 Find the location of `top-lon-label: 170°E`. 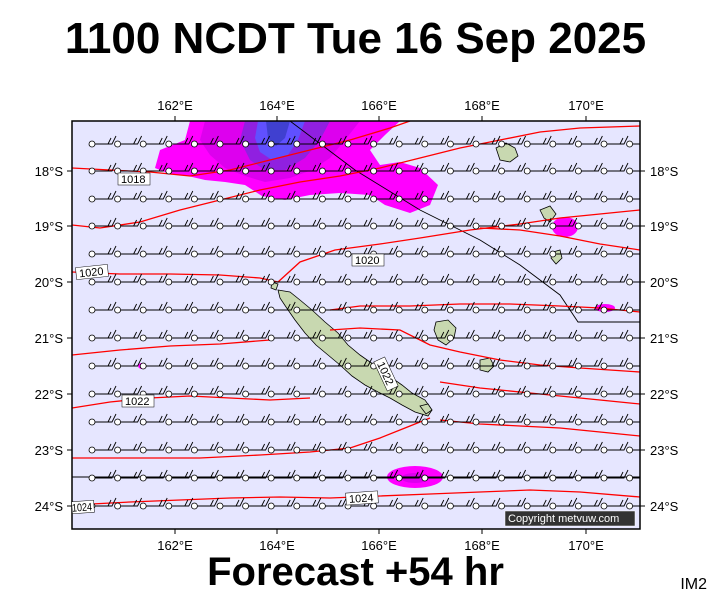

top-lon-label: 170°E is located at coordinates (586, 105).